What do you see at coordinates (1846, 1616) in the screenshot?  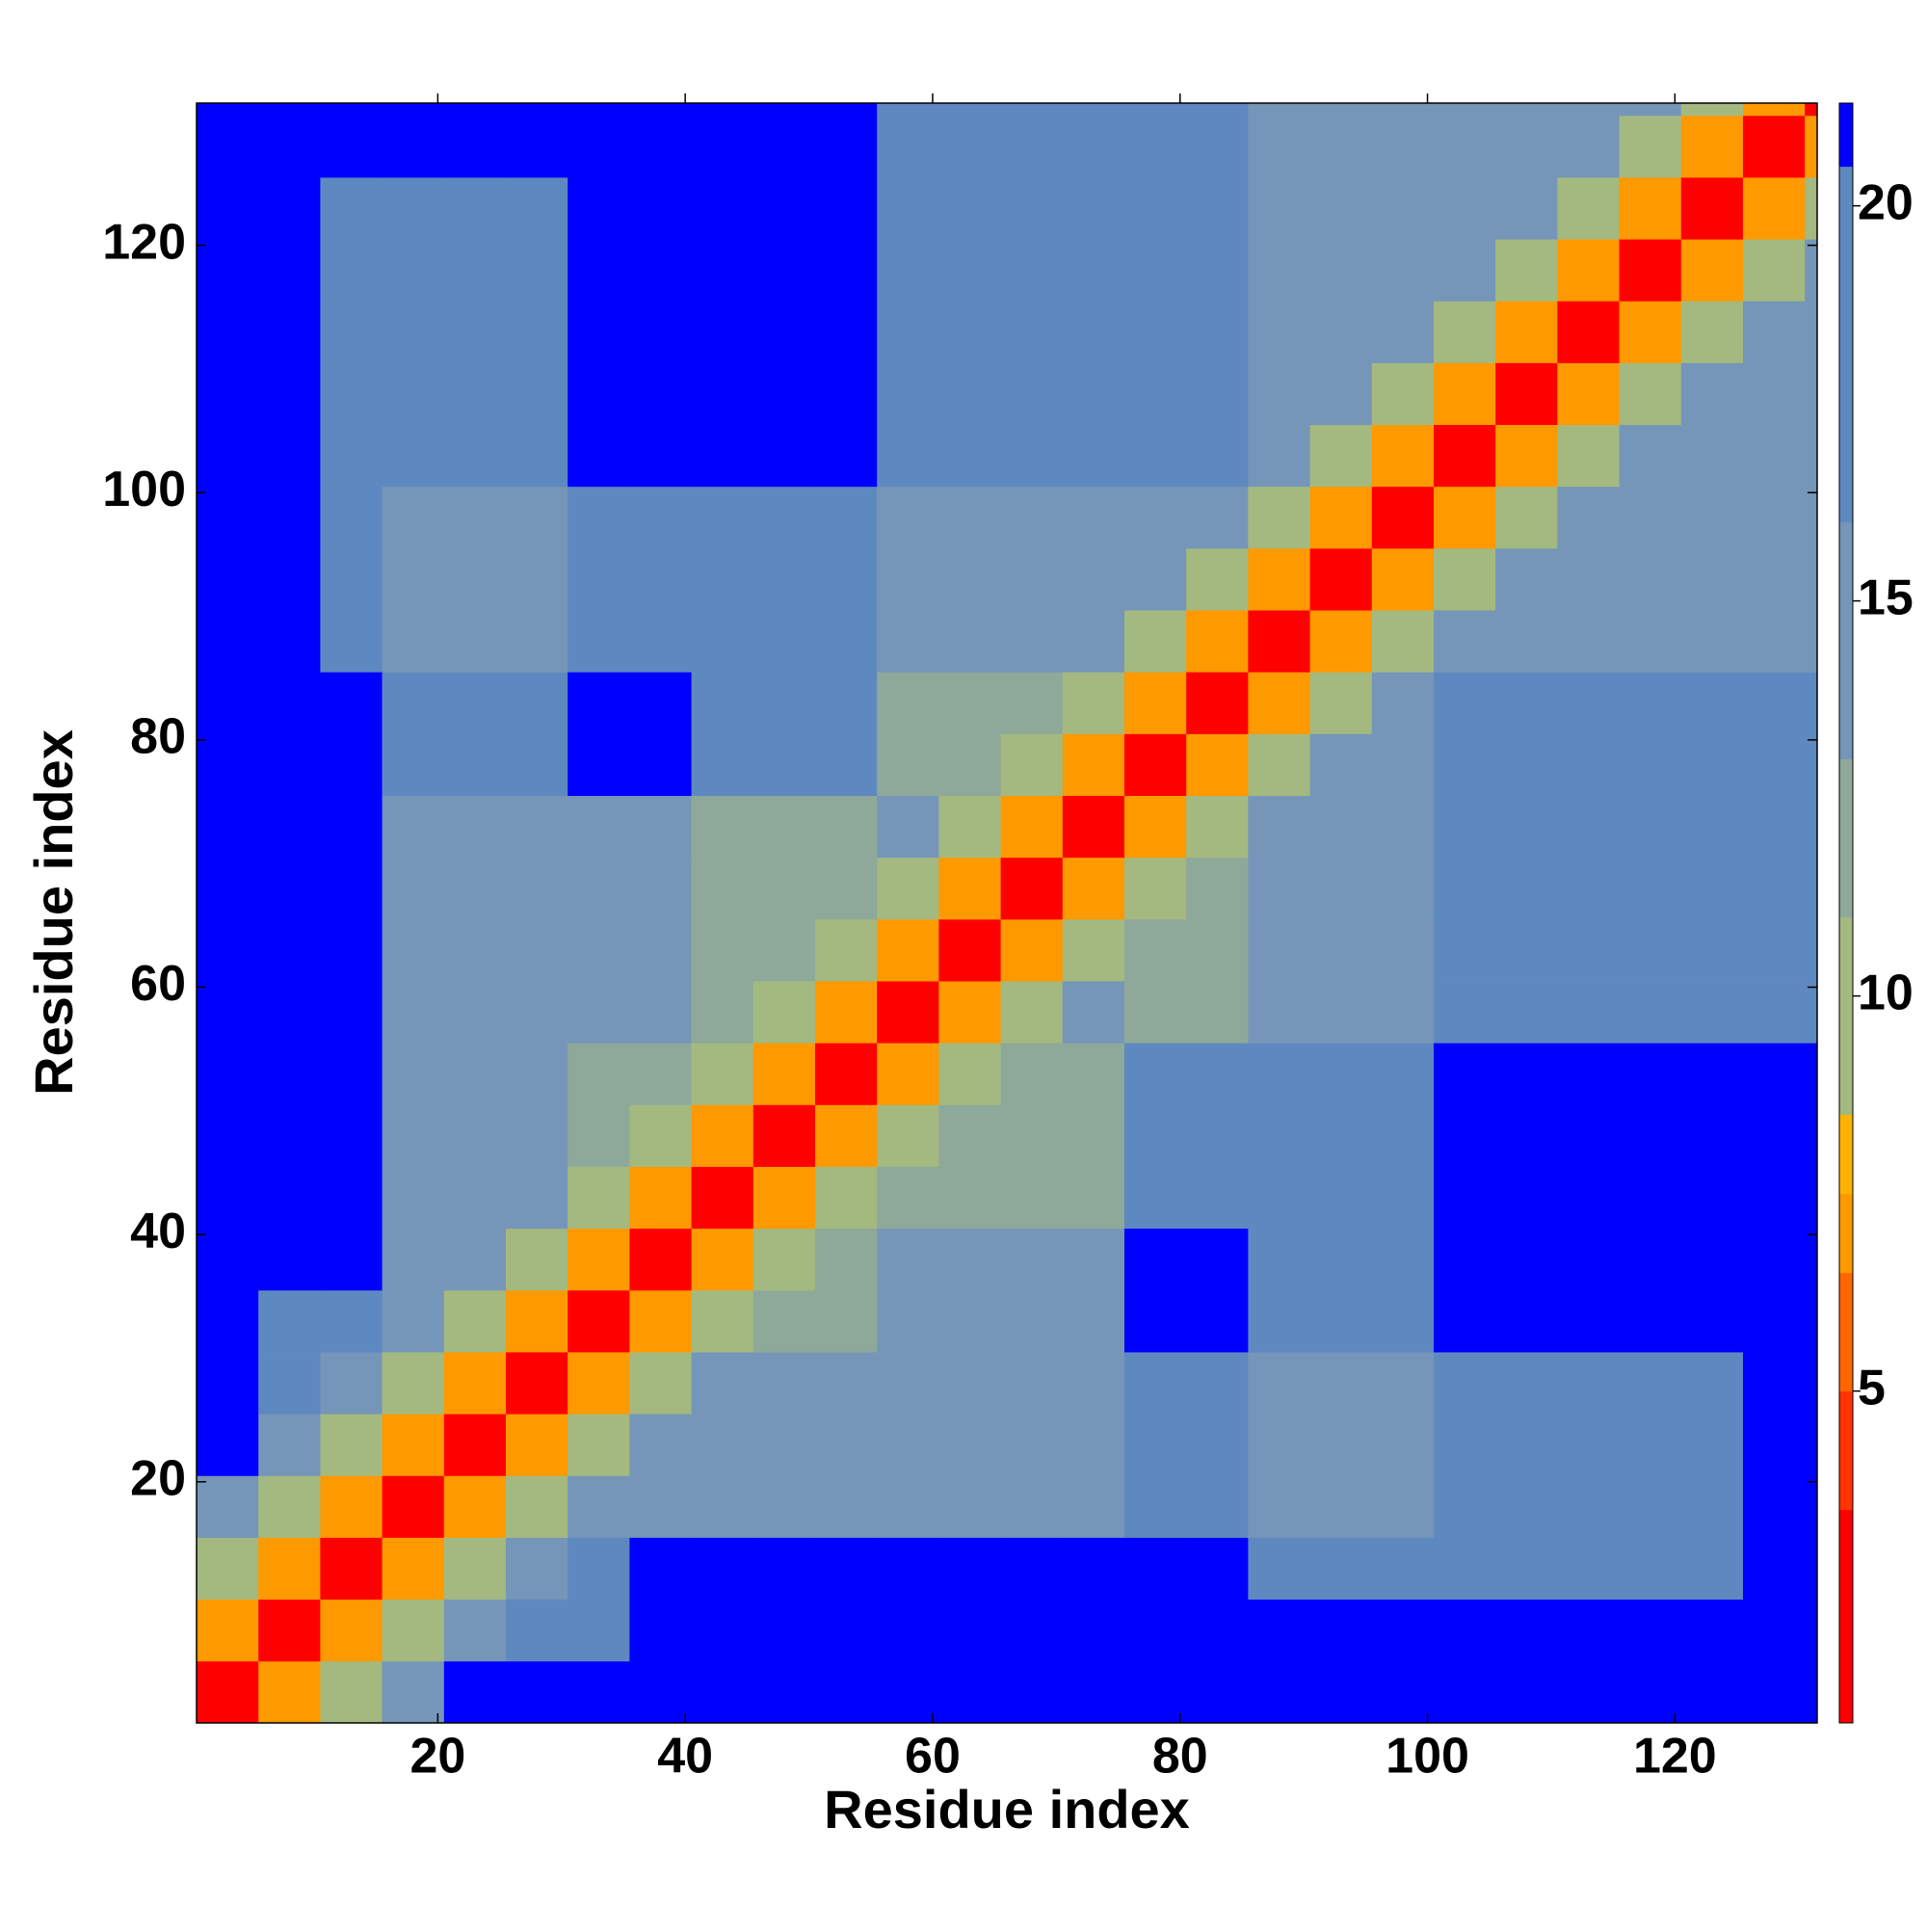 I see `colorbar-segment` at bounding box center [1846, 1616].